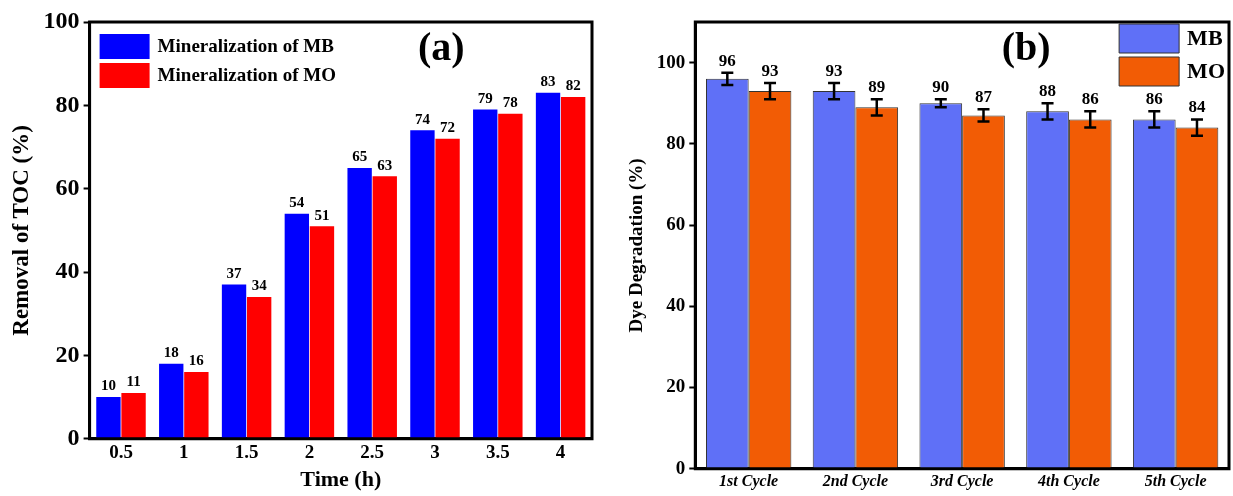  What do you see at coordinates (548, 81) in the screenshot?
I see `data-label: 83` at bounding box center [548, 81].